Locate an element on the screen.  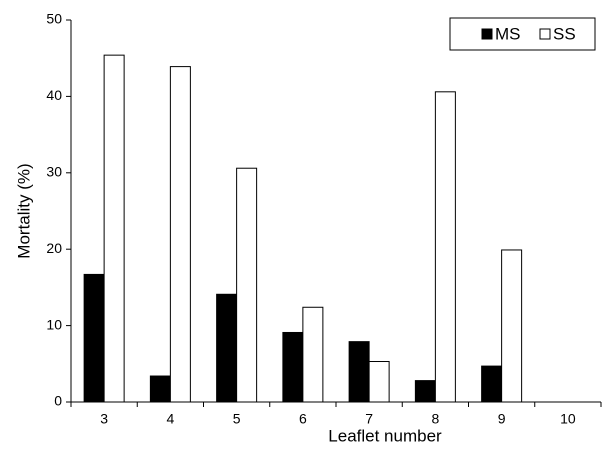
x-tick-label: 4 is located at coordinates (170, 419).